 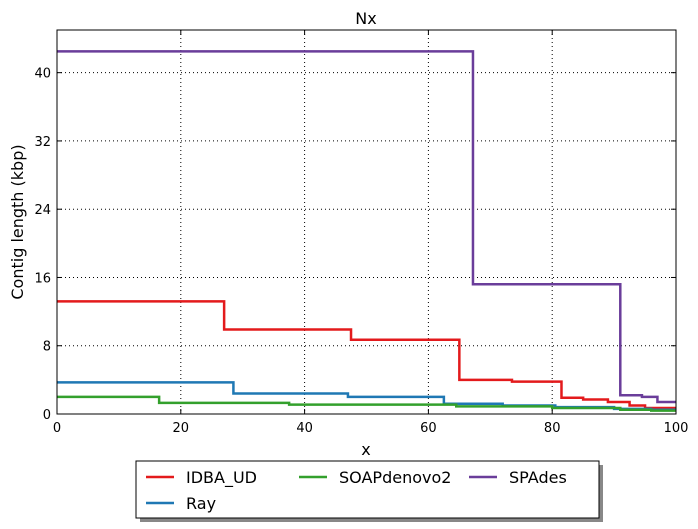 What do you see at coordinates (42, 74) in the screenshot?
I see `y-tick-label: 40` at bounding box center [42, 74].